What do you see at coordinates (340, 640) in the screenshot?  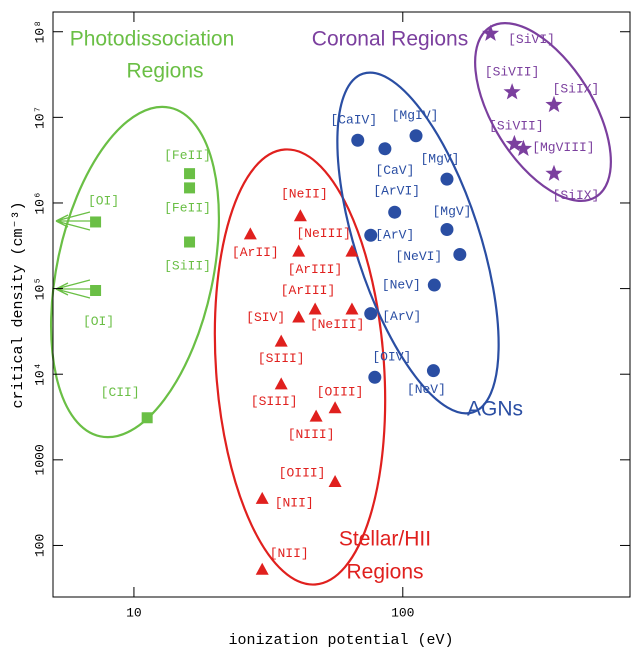 I see `x-axis-label: ionization potential (eV)` at bounding box center [340, 640].